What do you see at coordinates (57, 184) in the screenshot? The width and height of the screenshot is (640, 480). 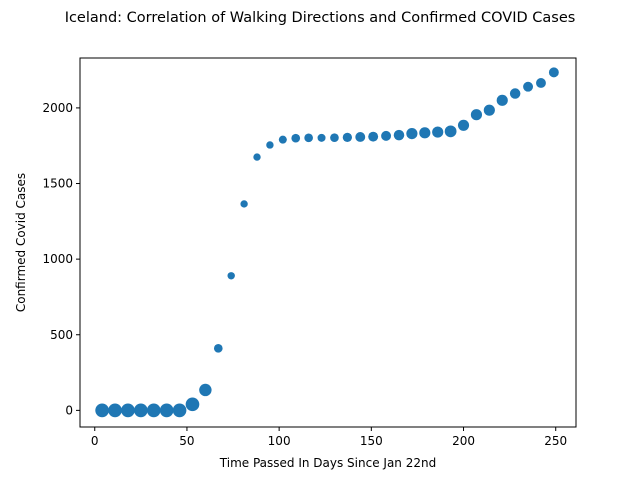 I see `y-tick-label: 1500` at bounding box center [57, 184].